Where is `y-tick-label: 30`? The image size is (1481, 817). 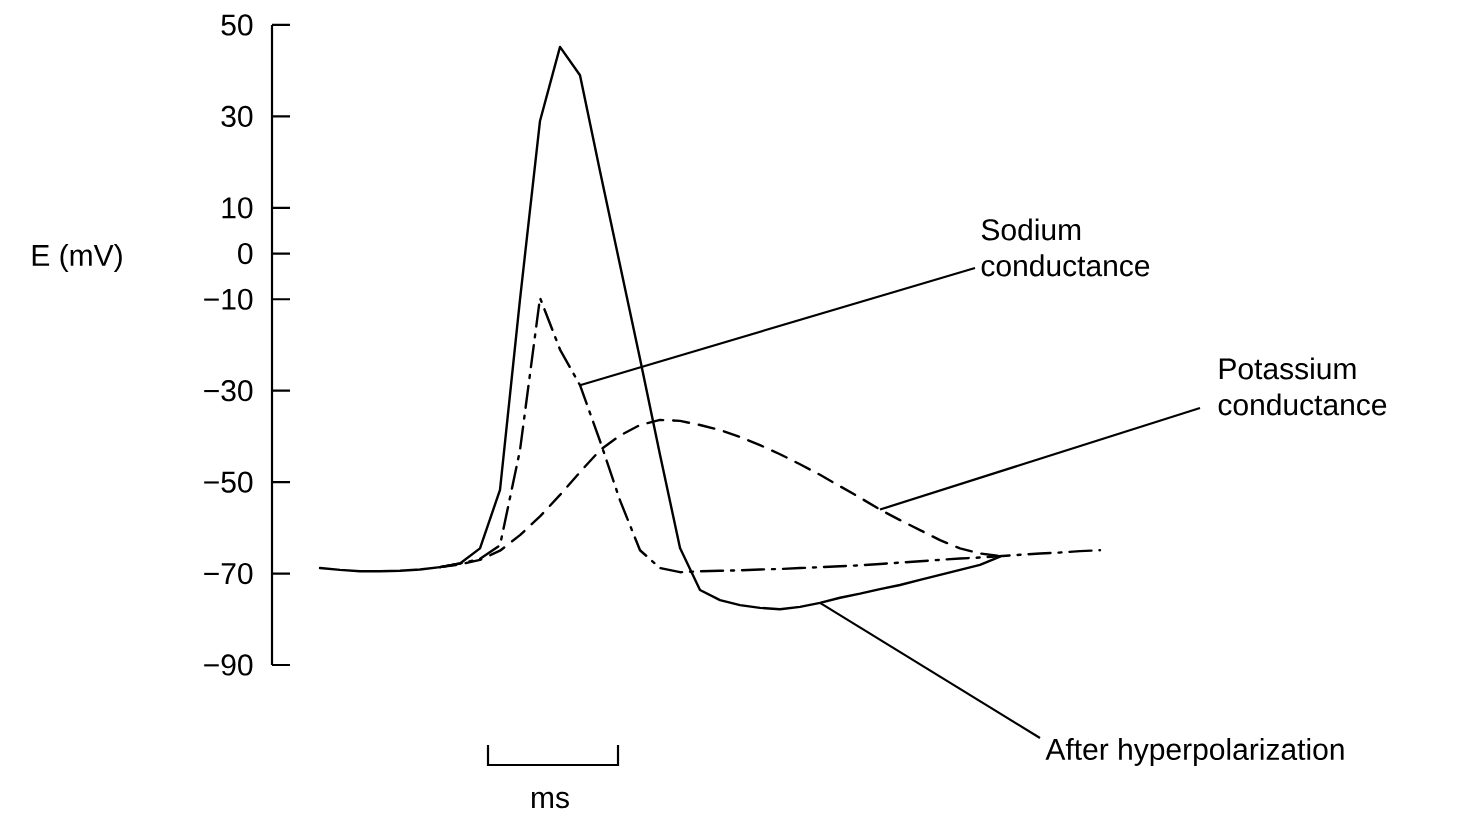 y-tick-label: 30 is located at coordinates (237, 116).